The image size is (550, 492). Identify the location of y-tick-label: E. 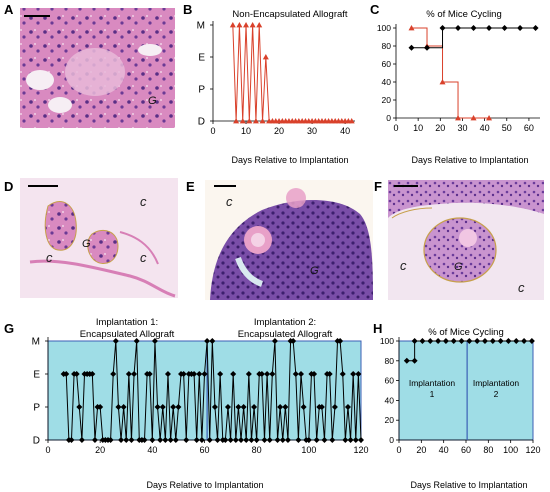
(36, 375).